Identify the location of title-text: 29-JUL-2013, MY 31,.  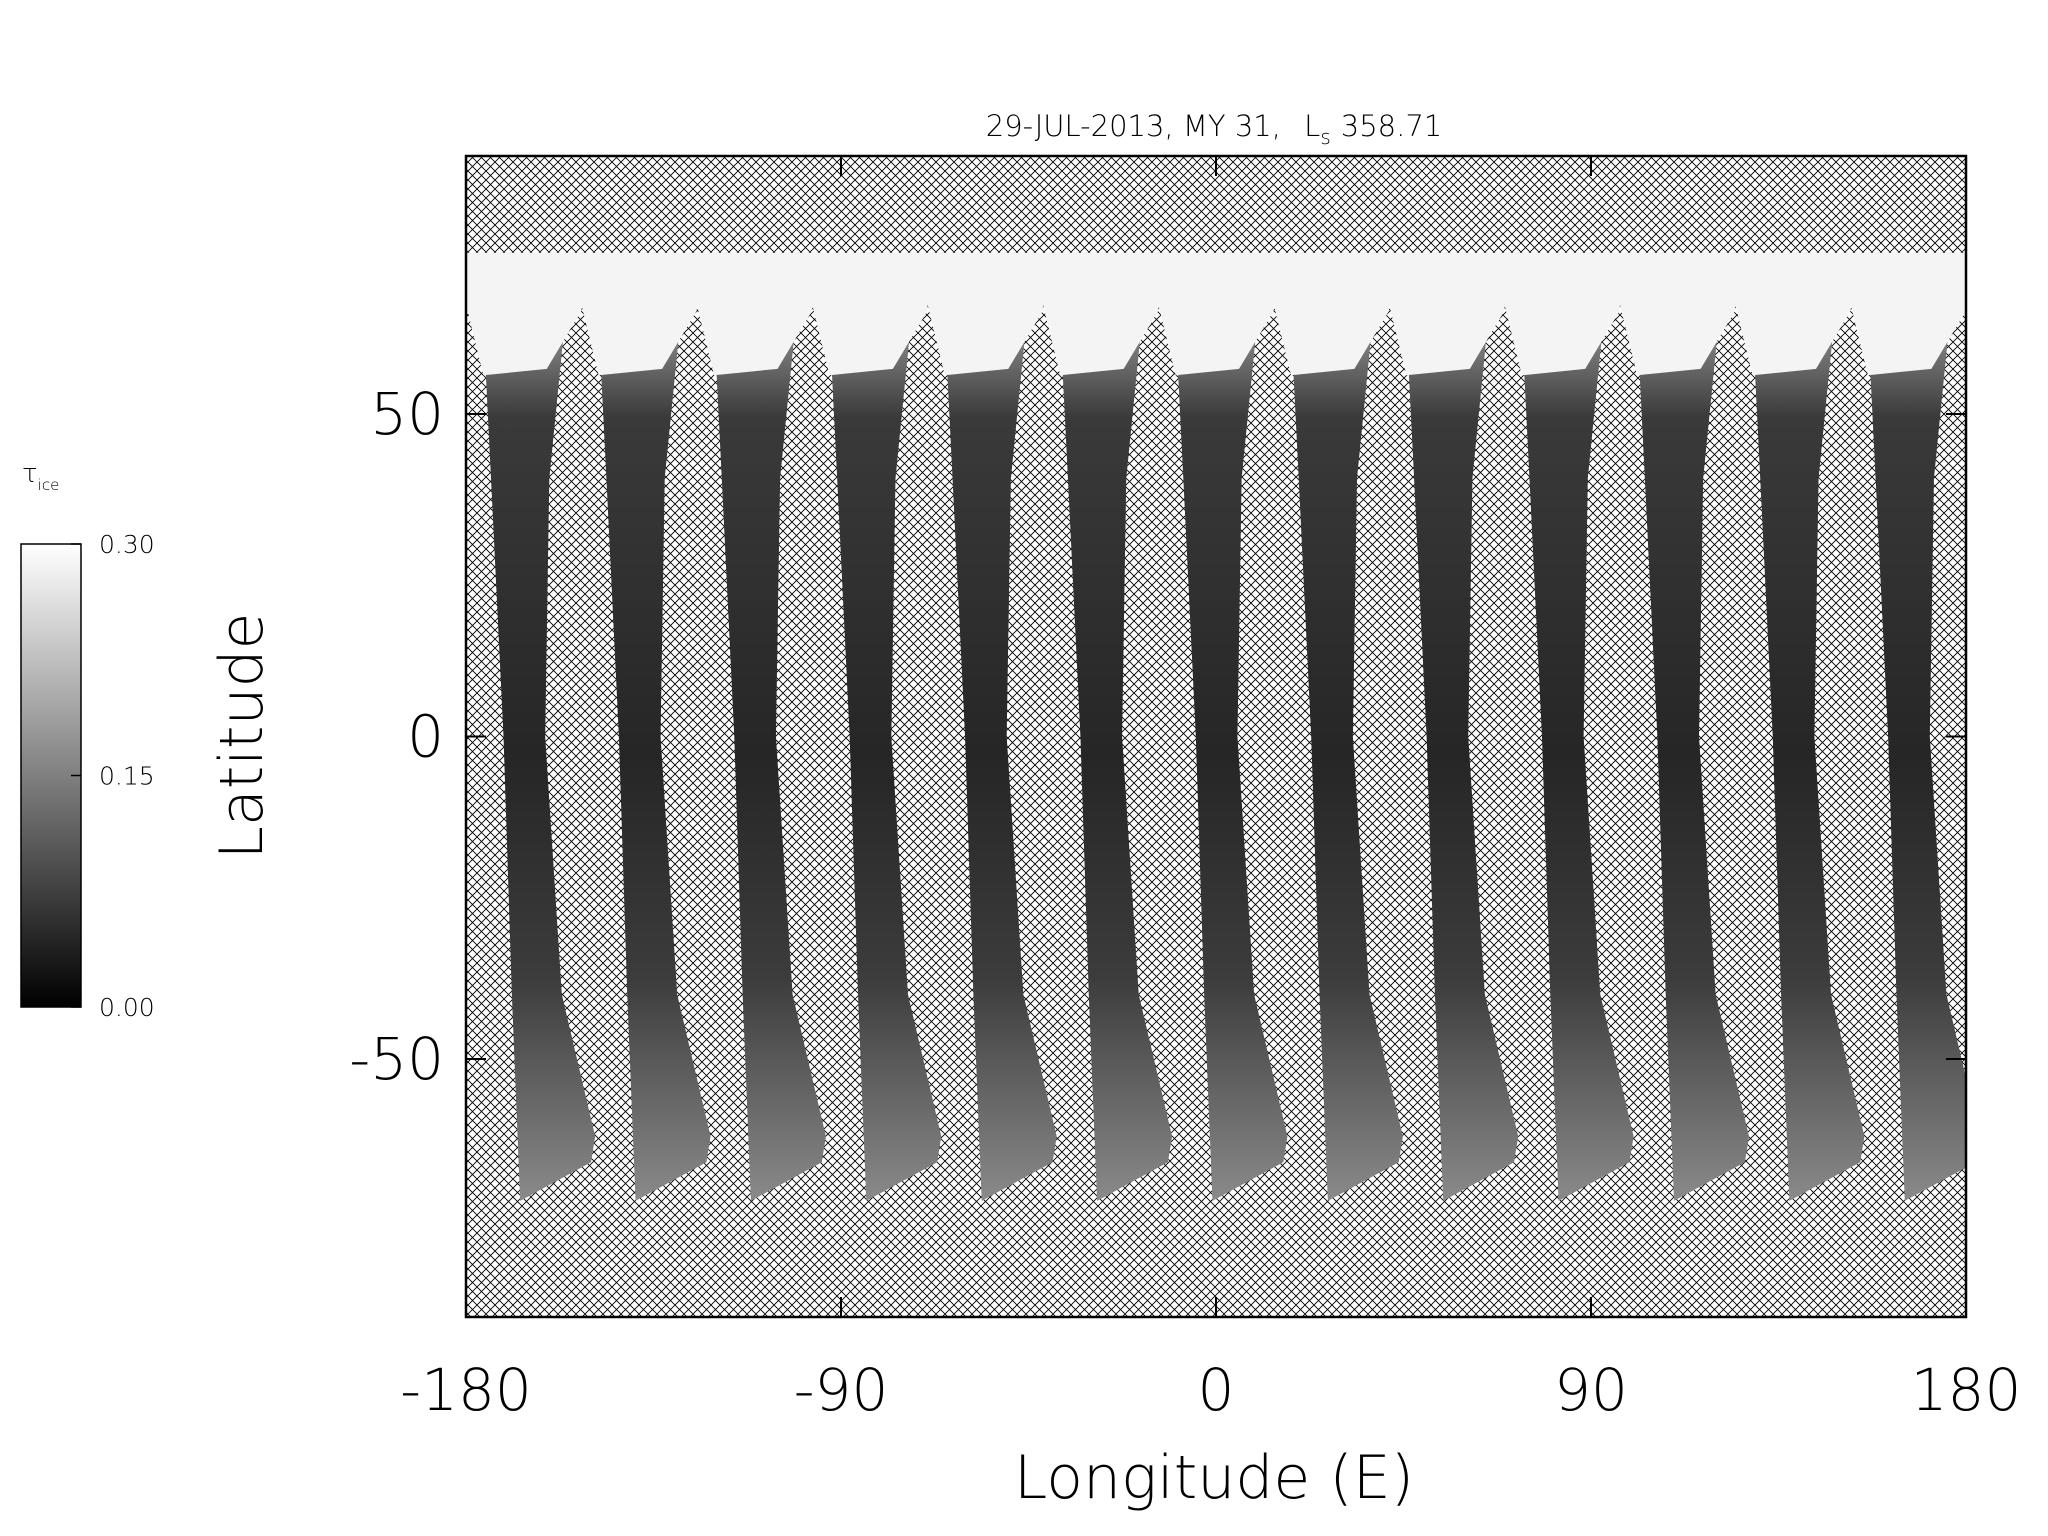
(1133, 126).